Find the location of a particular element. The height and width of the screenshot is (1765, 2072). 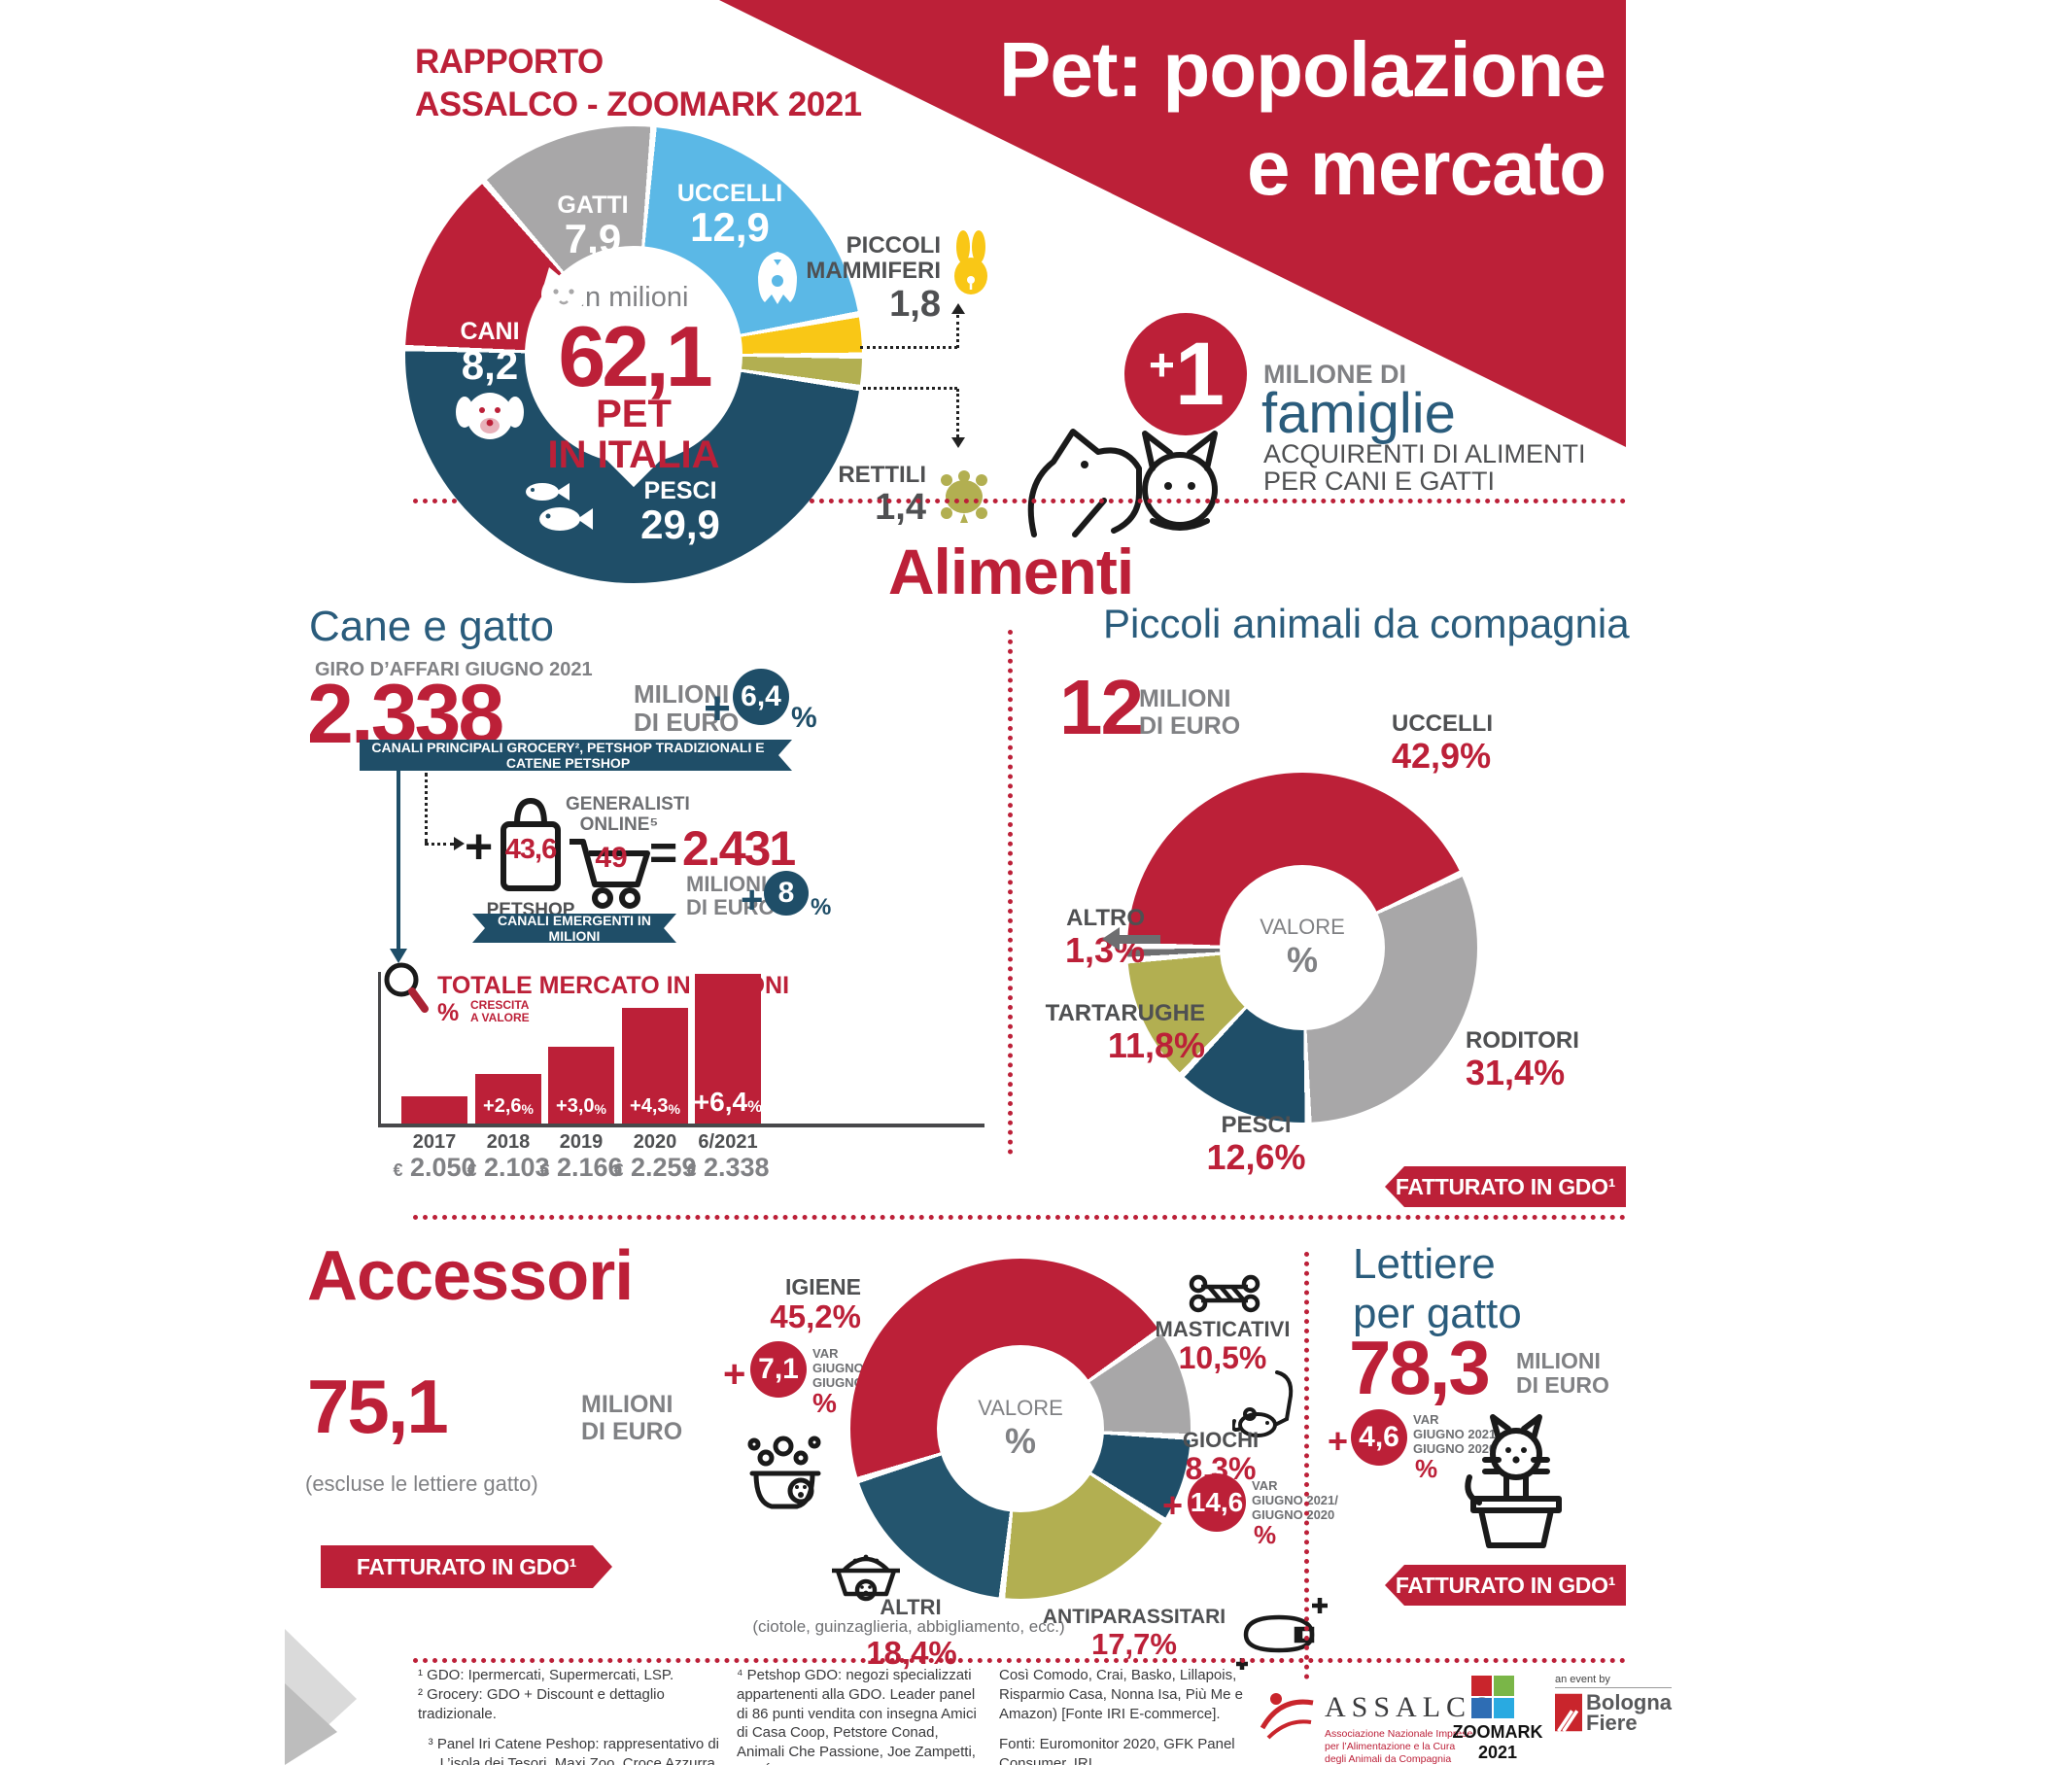

zoomark-wordmark: ZOOMARK 2021 is located at coordinates (1498, 1742).